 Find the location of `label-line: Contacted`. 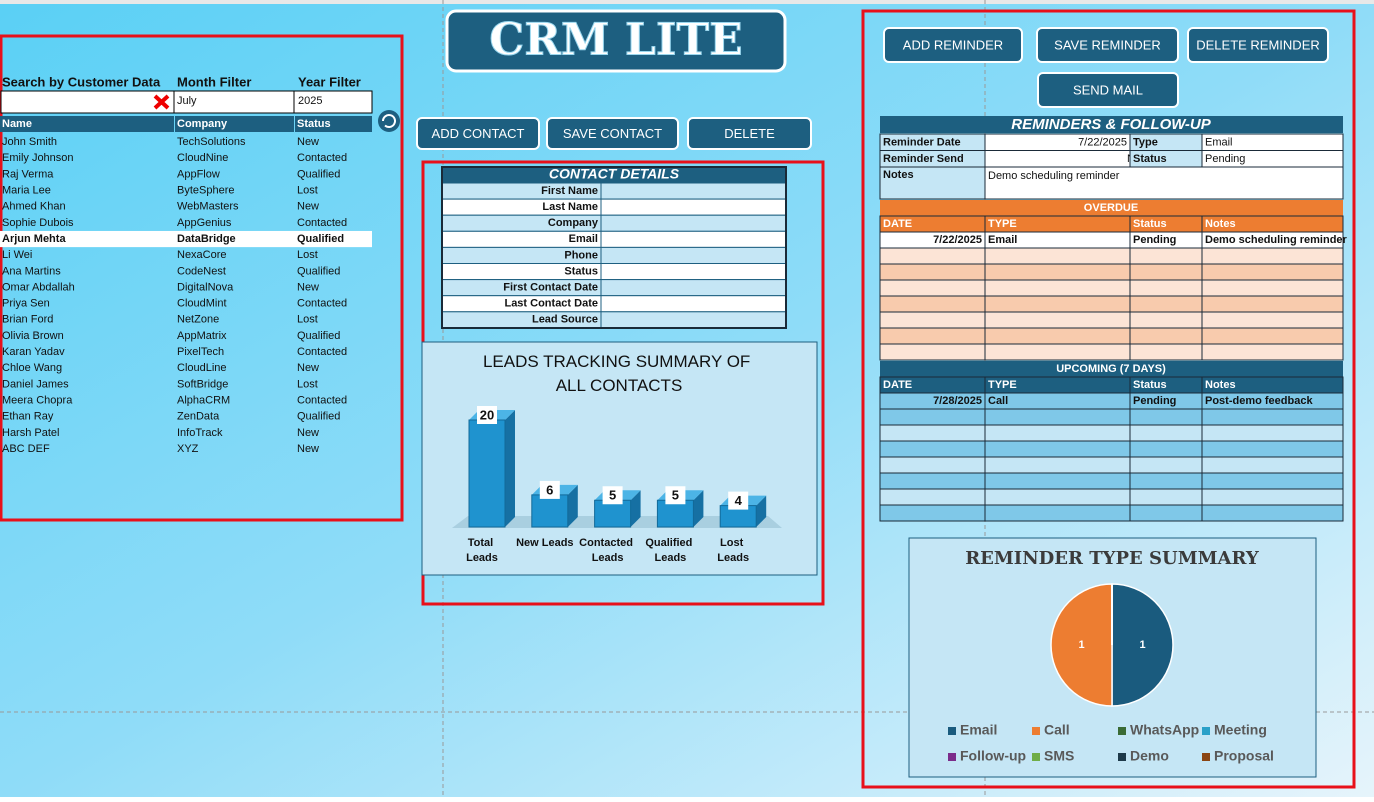

label-line: Contacted is located at coordinates (607, 543).